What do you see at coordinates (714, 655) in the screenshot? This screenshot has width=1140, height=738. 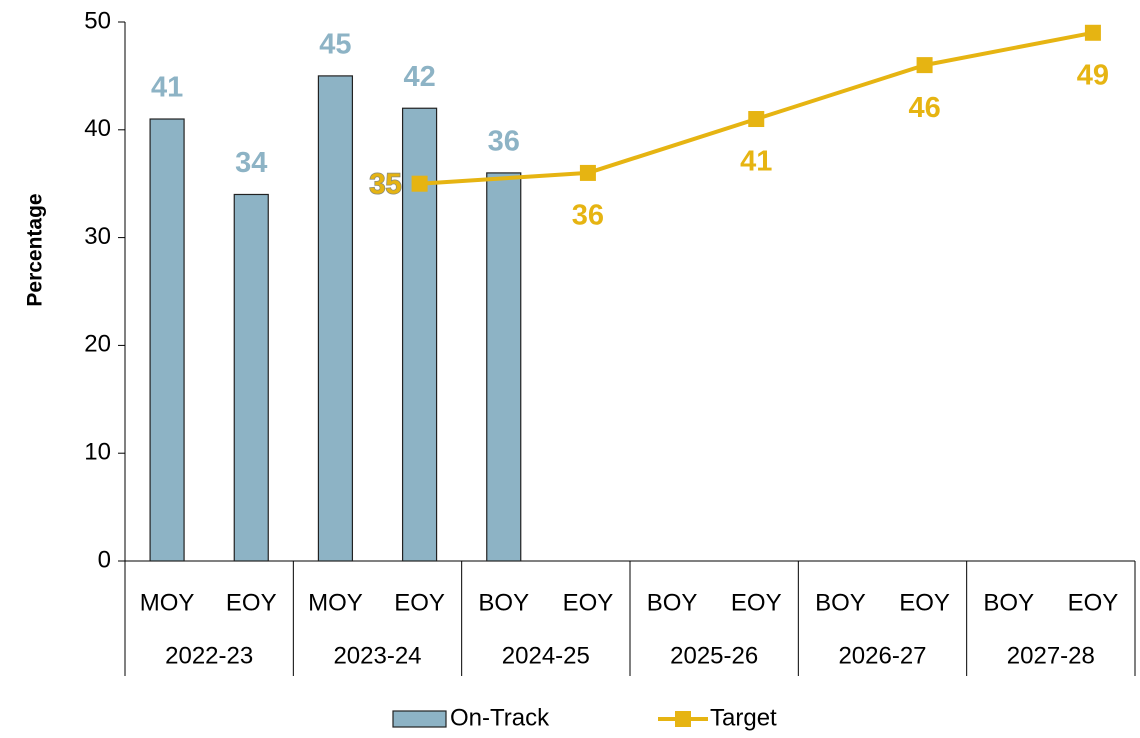 I see `group-label: 2025-26` at bounding box center [714, 655].